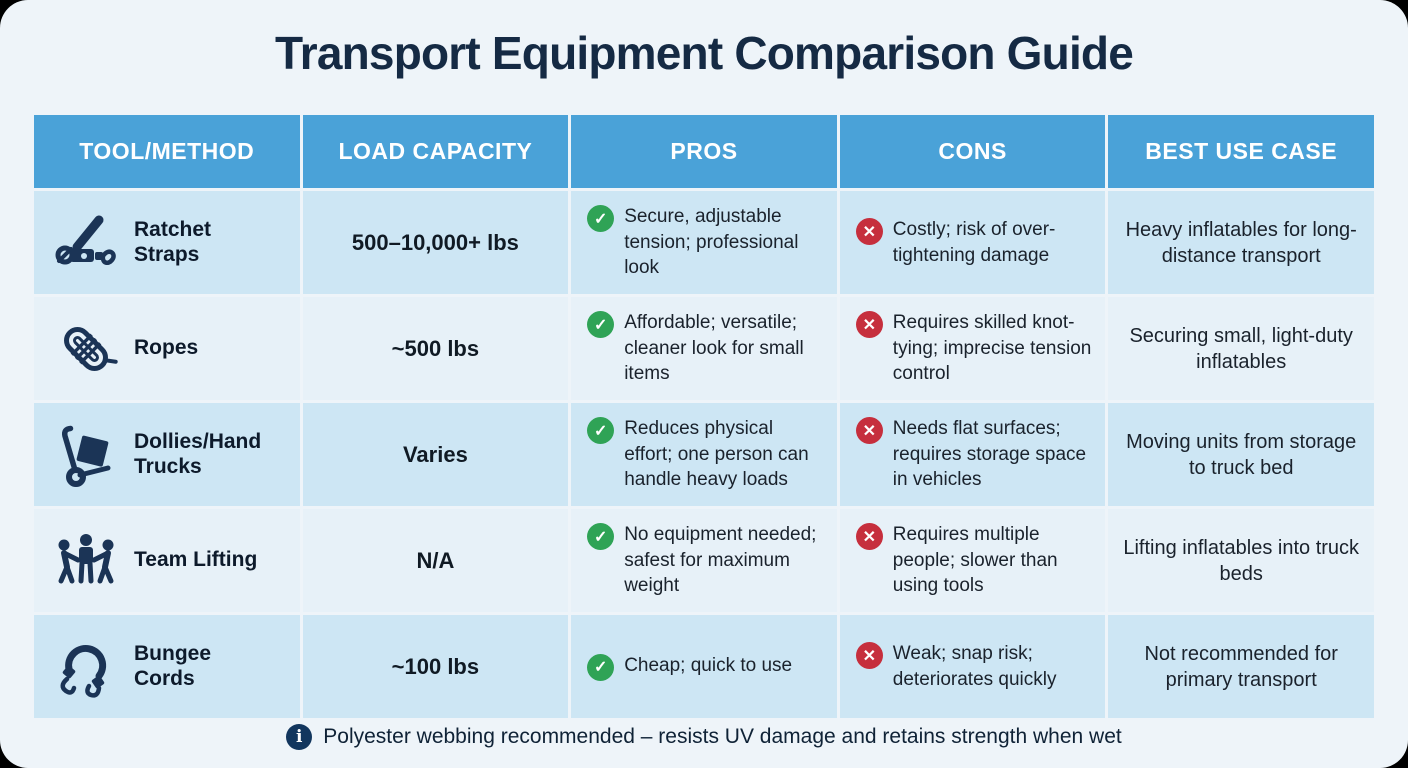  What do you see at coordinates (1241, 560) in the screenshot?
I see `best-use-cell: Lifting inflatables into truck beds` at bounding box center [1241, 560].